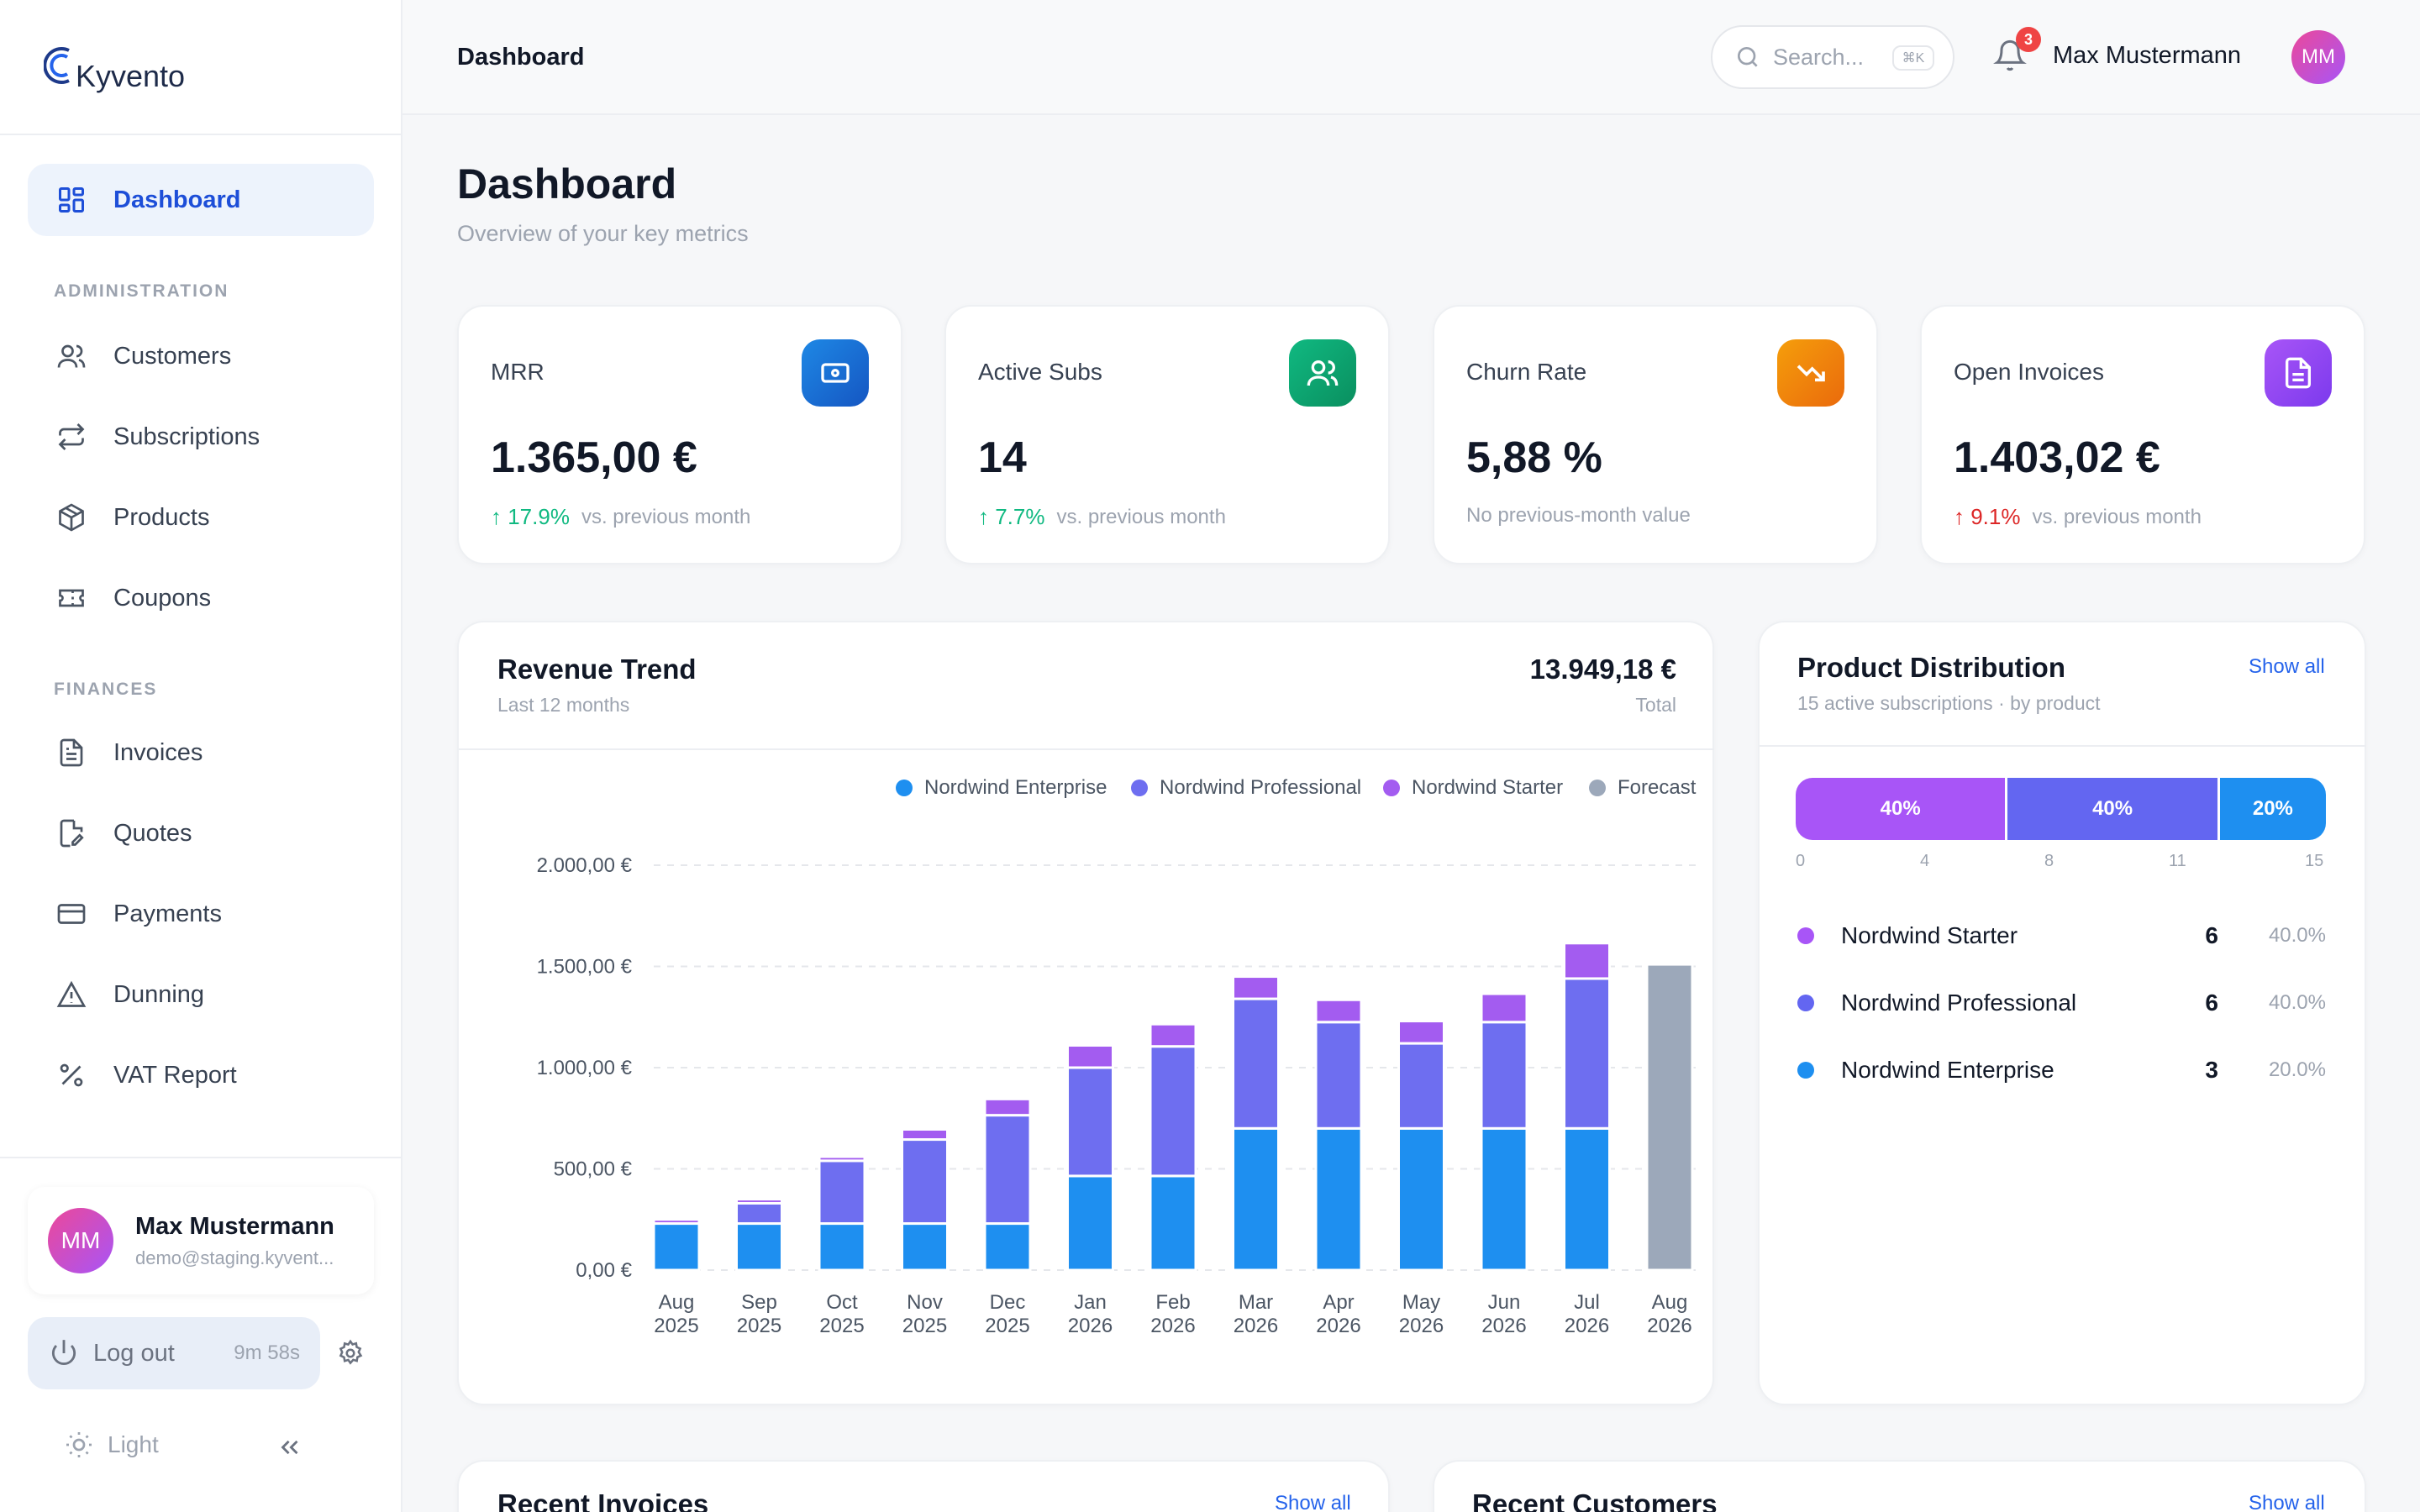 The height and width of the screenshot is (1512, 2420). What do you see at coordinates (1832, 57) in the screenshot?
I see `search-input: Search... ⌘K` at bounding box center [1832, 57].